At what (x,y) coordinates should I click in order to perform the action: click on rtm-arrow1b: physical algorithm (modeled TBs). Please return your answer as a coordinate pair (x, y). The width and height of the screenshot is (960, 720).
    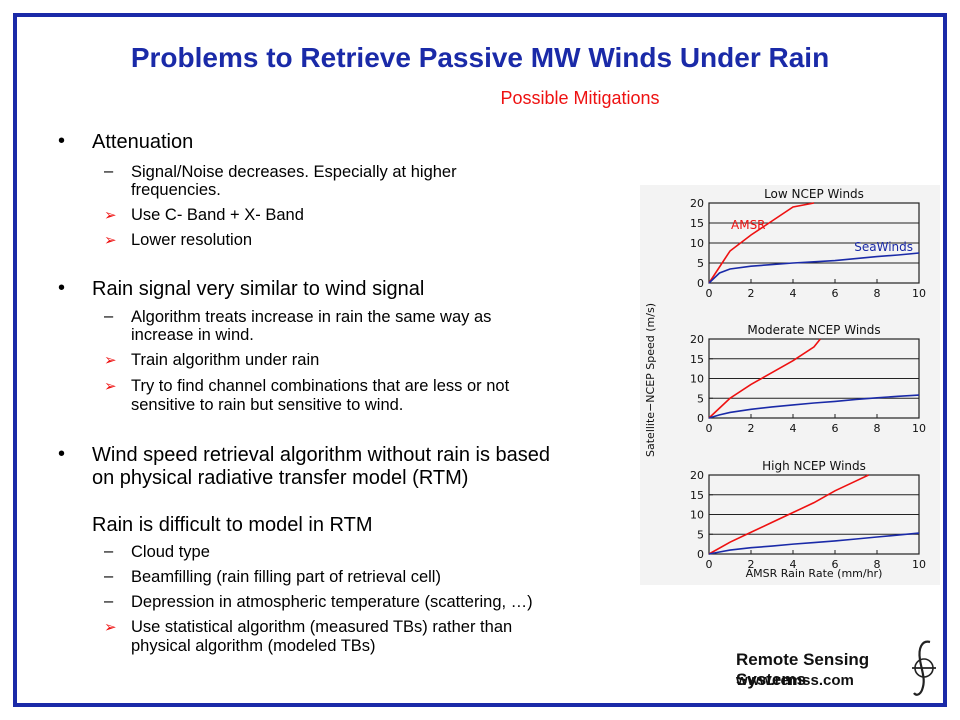
    Looking at the image, I should click on (253, 646).